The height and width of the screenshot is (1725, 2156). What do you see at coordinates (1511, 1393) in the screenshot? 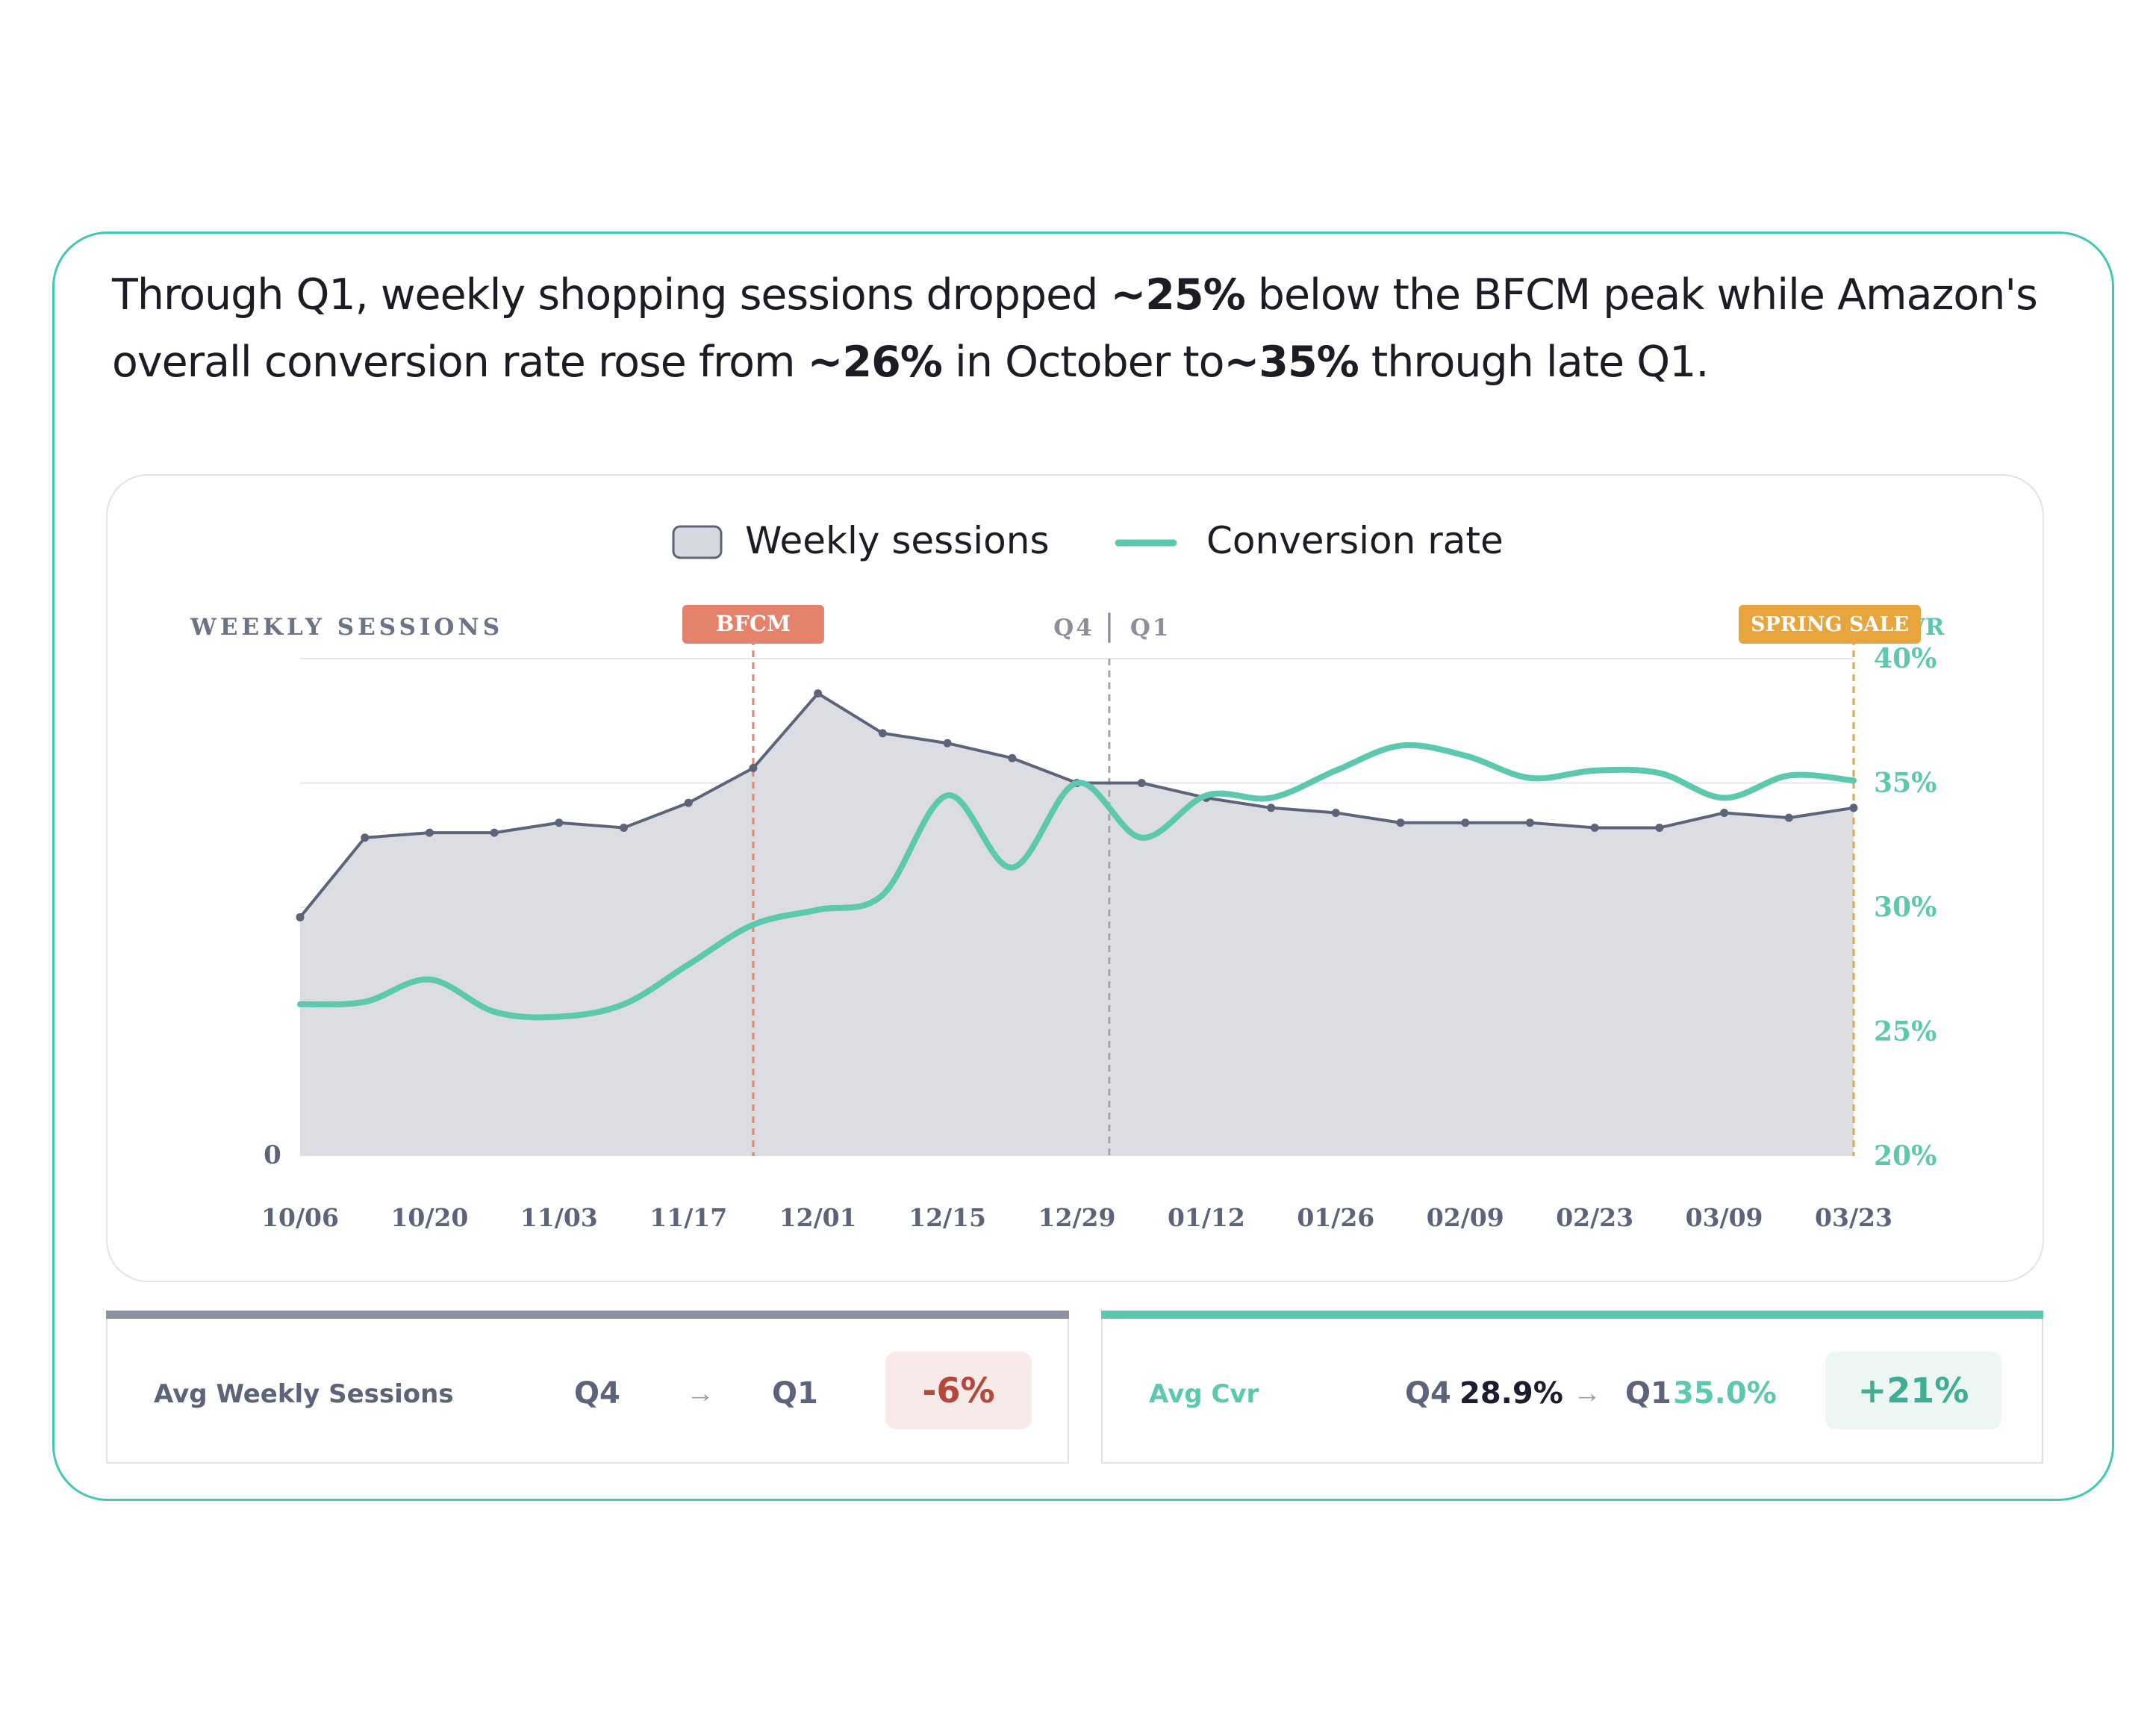
I see `cvr-from-value: 28.9%` at bounding box center [1511, 1393].